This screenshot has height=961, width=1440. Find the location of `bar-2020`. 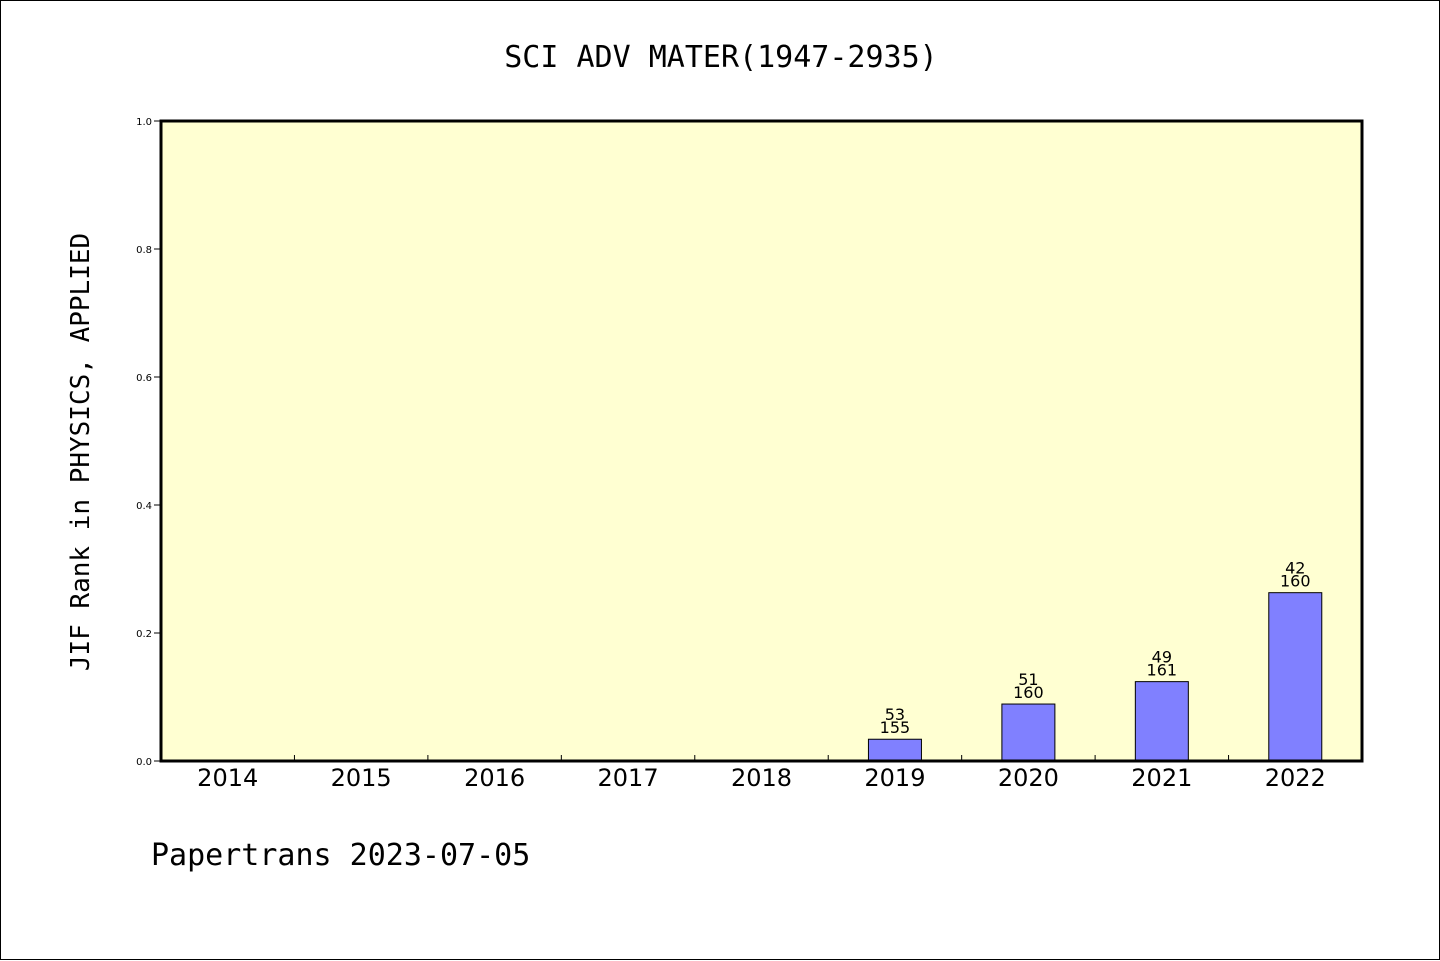

bar-2020 is located at coordinates (1028, 732).